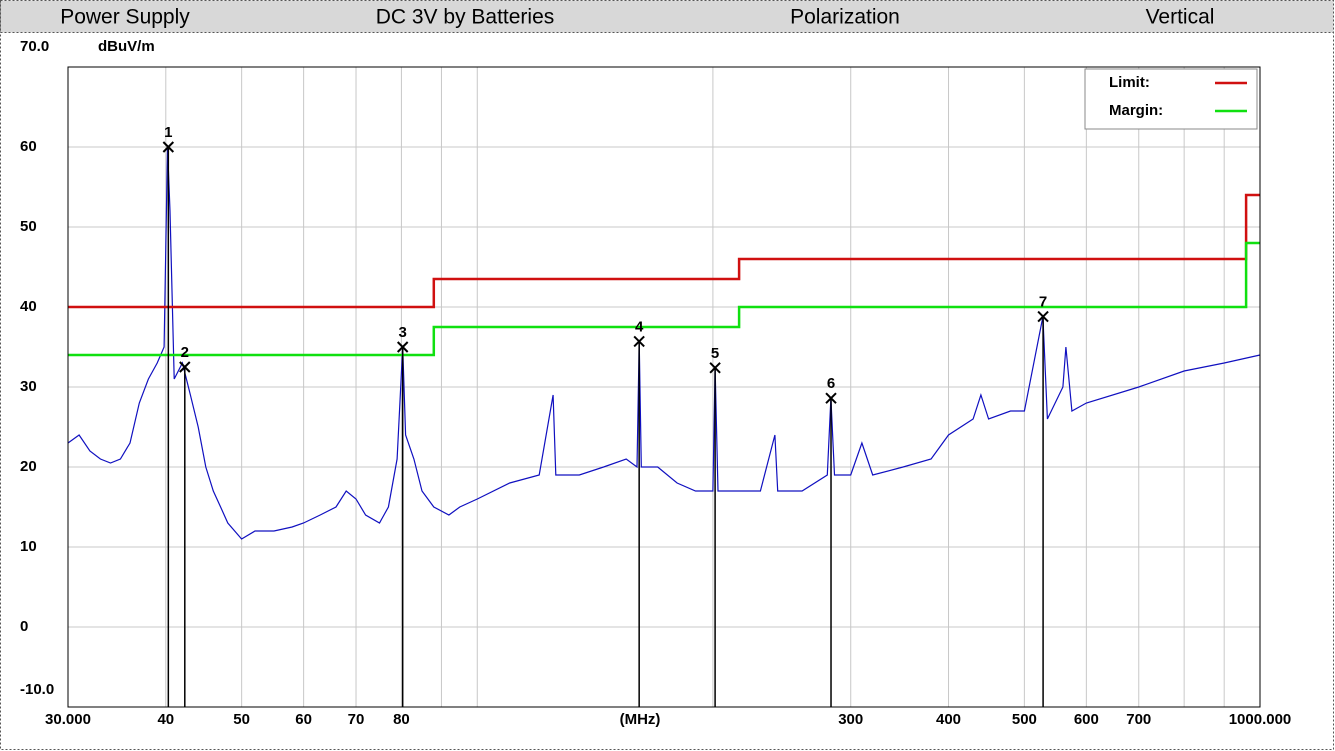 Image resolution: width=1335 pixels, height=751 pixels. Describe the element at coordinates (125, 17) in the screenshot. I see `header-cell: Power Supply` at that location.